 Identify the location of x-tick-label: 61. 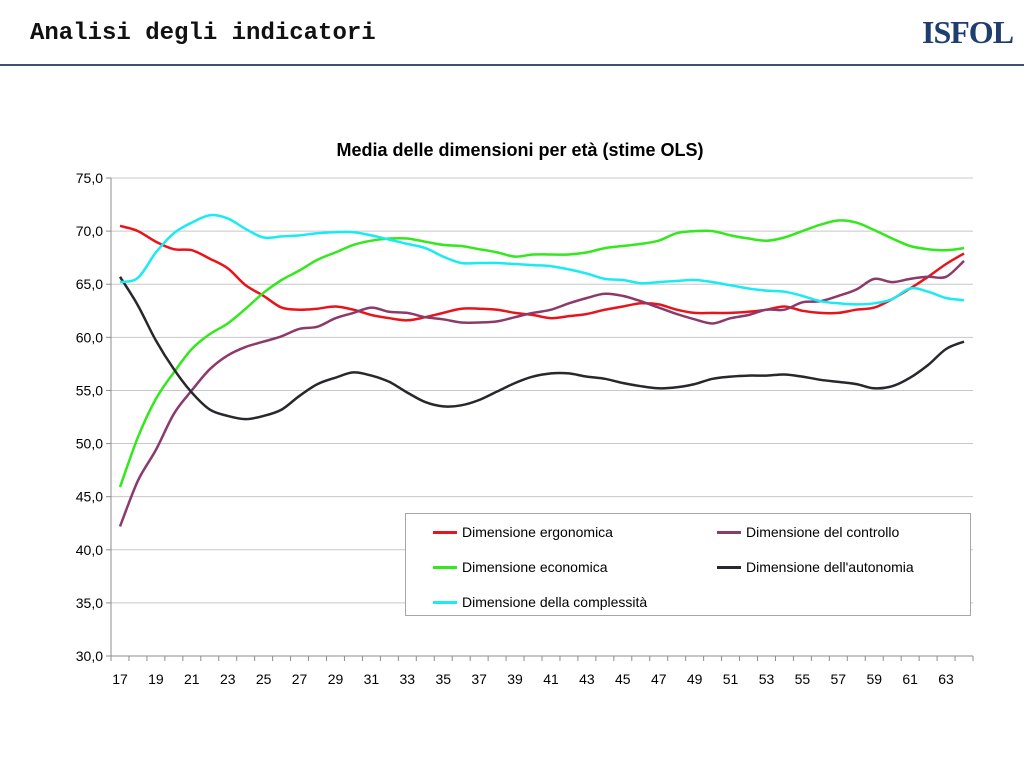
(910, 679).